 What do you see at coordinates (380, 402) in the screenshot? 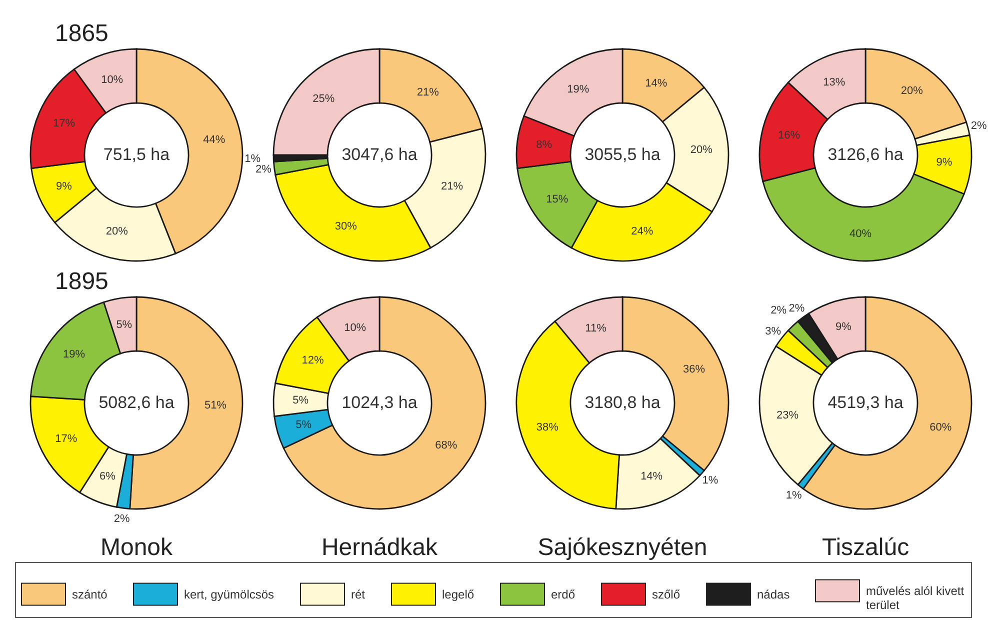
I see `text: 1024,3 ha` at bounding box center [380, 402].